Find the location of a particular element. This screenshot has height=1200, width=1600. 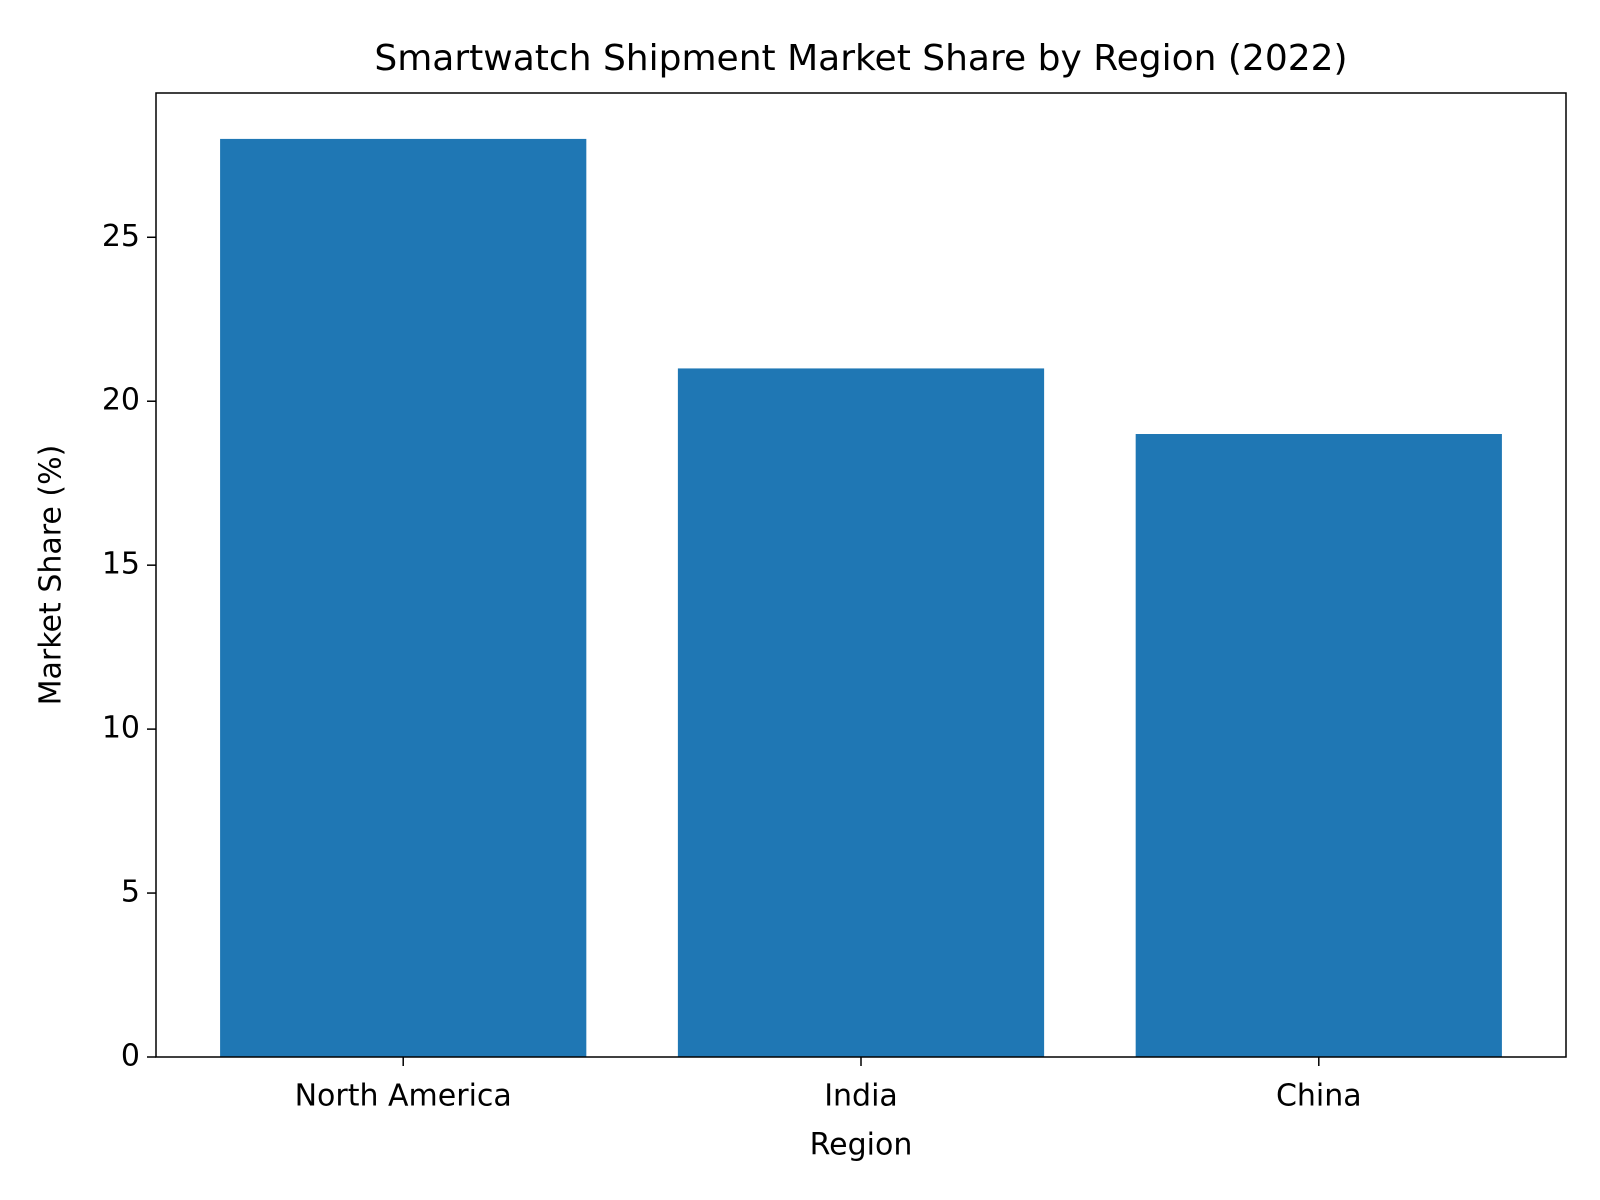

y-tick-label: 25 is located at coordinates (121, 236).